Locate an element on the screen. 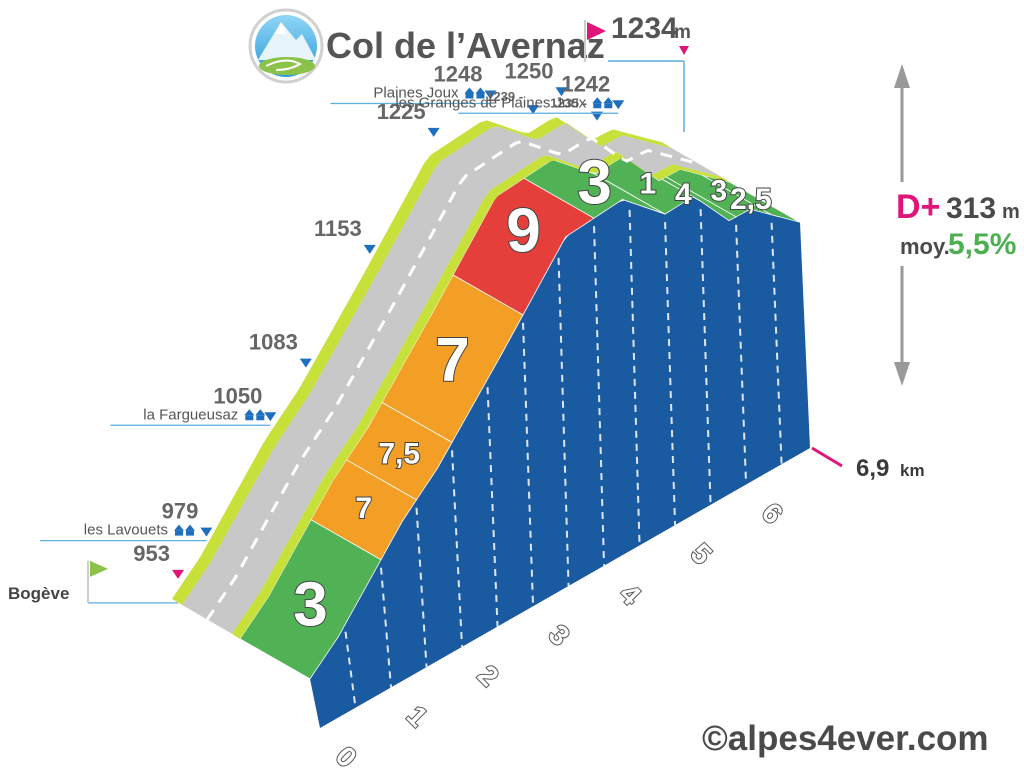 The width and height of the screenshot is (1024, 773). copyright: ©alpes4ever.com is located at coordinates (845, 738).